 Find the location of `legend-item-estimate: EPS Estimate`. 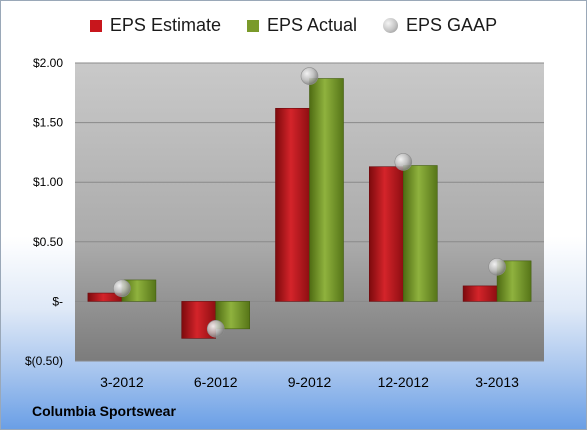

legend-item-estimate: EPS Estimate is located at coordinates (155, 25).